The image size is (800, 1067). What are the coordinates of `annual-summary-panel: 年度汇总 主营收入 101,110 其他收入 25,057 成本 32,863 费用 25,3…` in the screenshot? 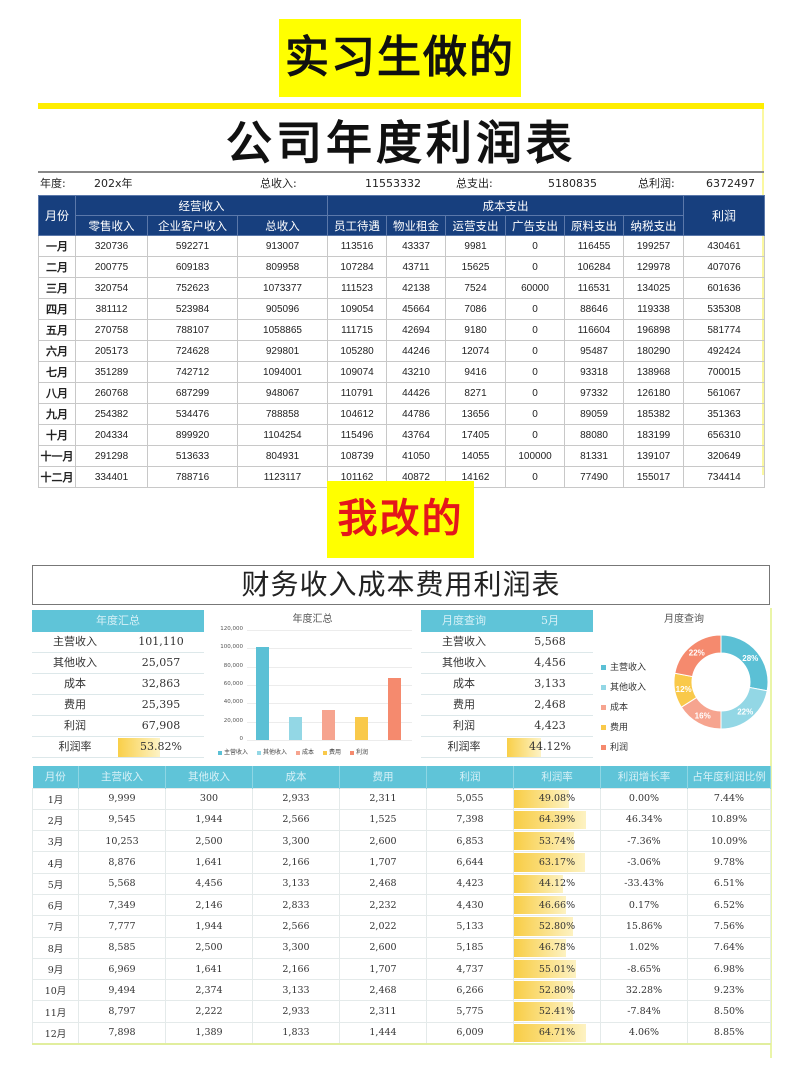 It's located at (118, 684).